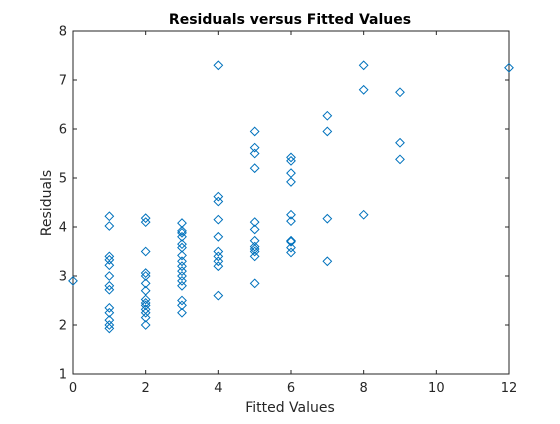 This screenshot has width=560, height=424. What do you see at coordinates (63, 130) in the screenshot?
I see `y-tick-label: 6` at bounding box center [63, 130].